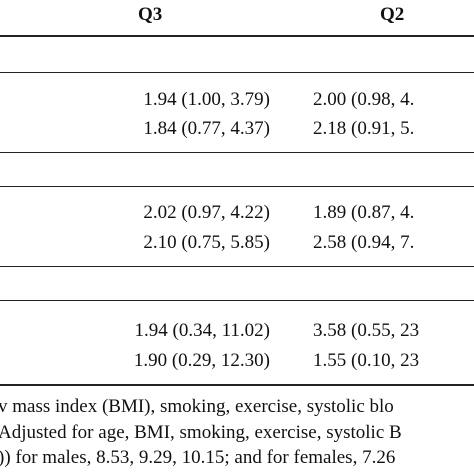  I want to click on table-cell: 2.18 (0.91, 5., so click(364, 128).